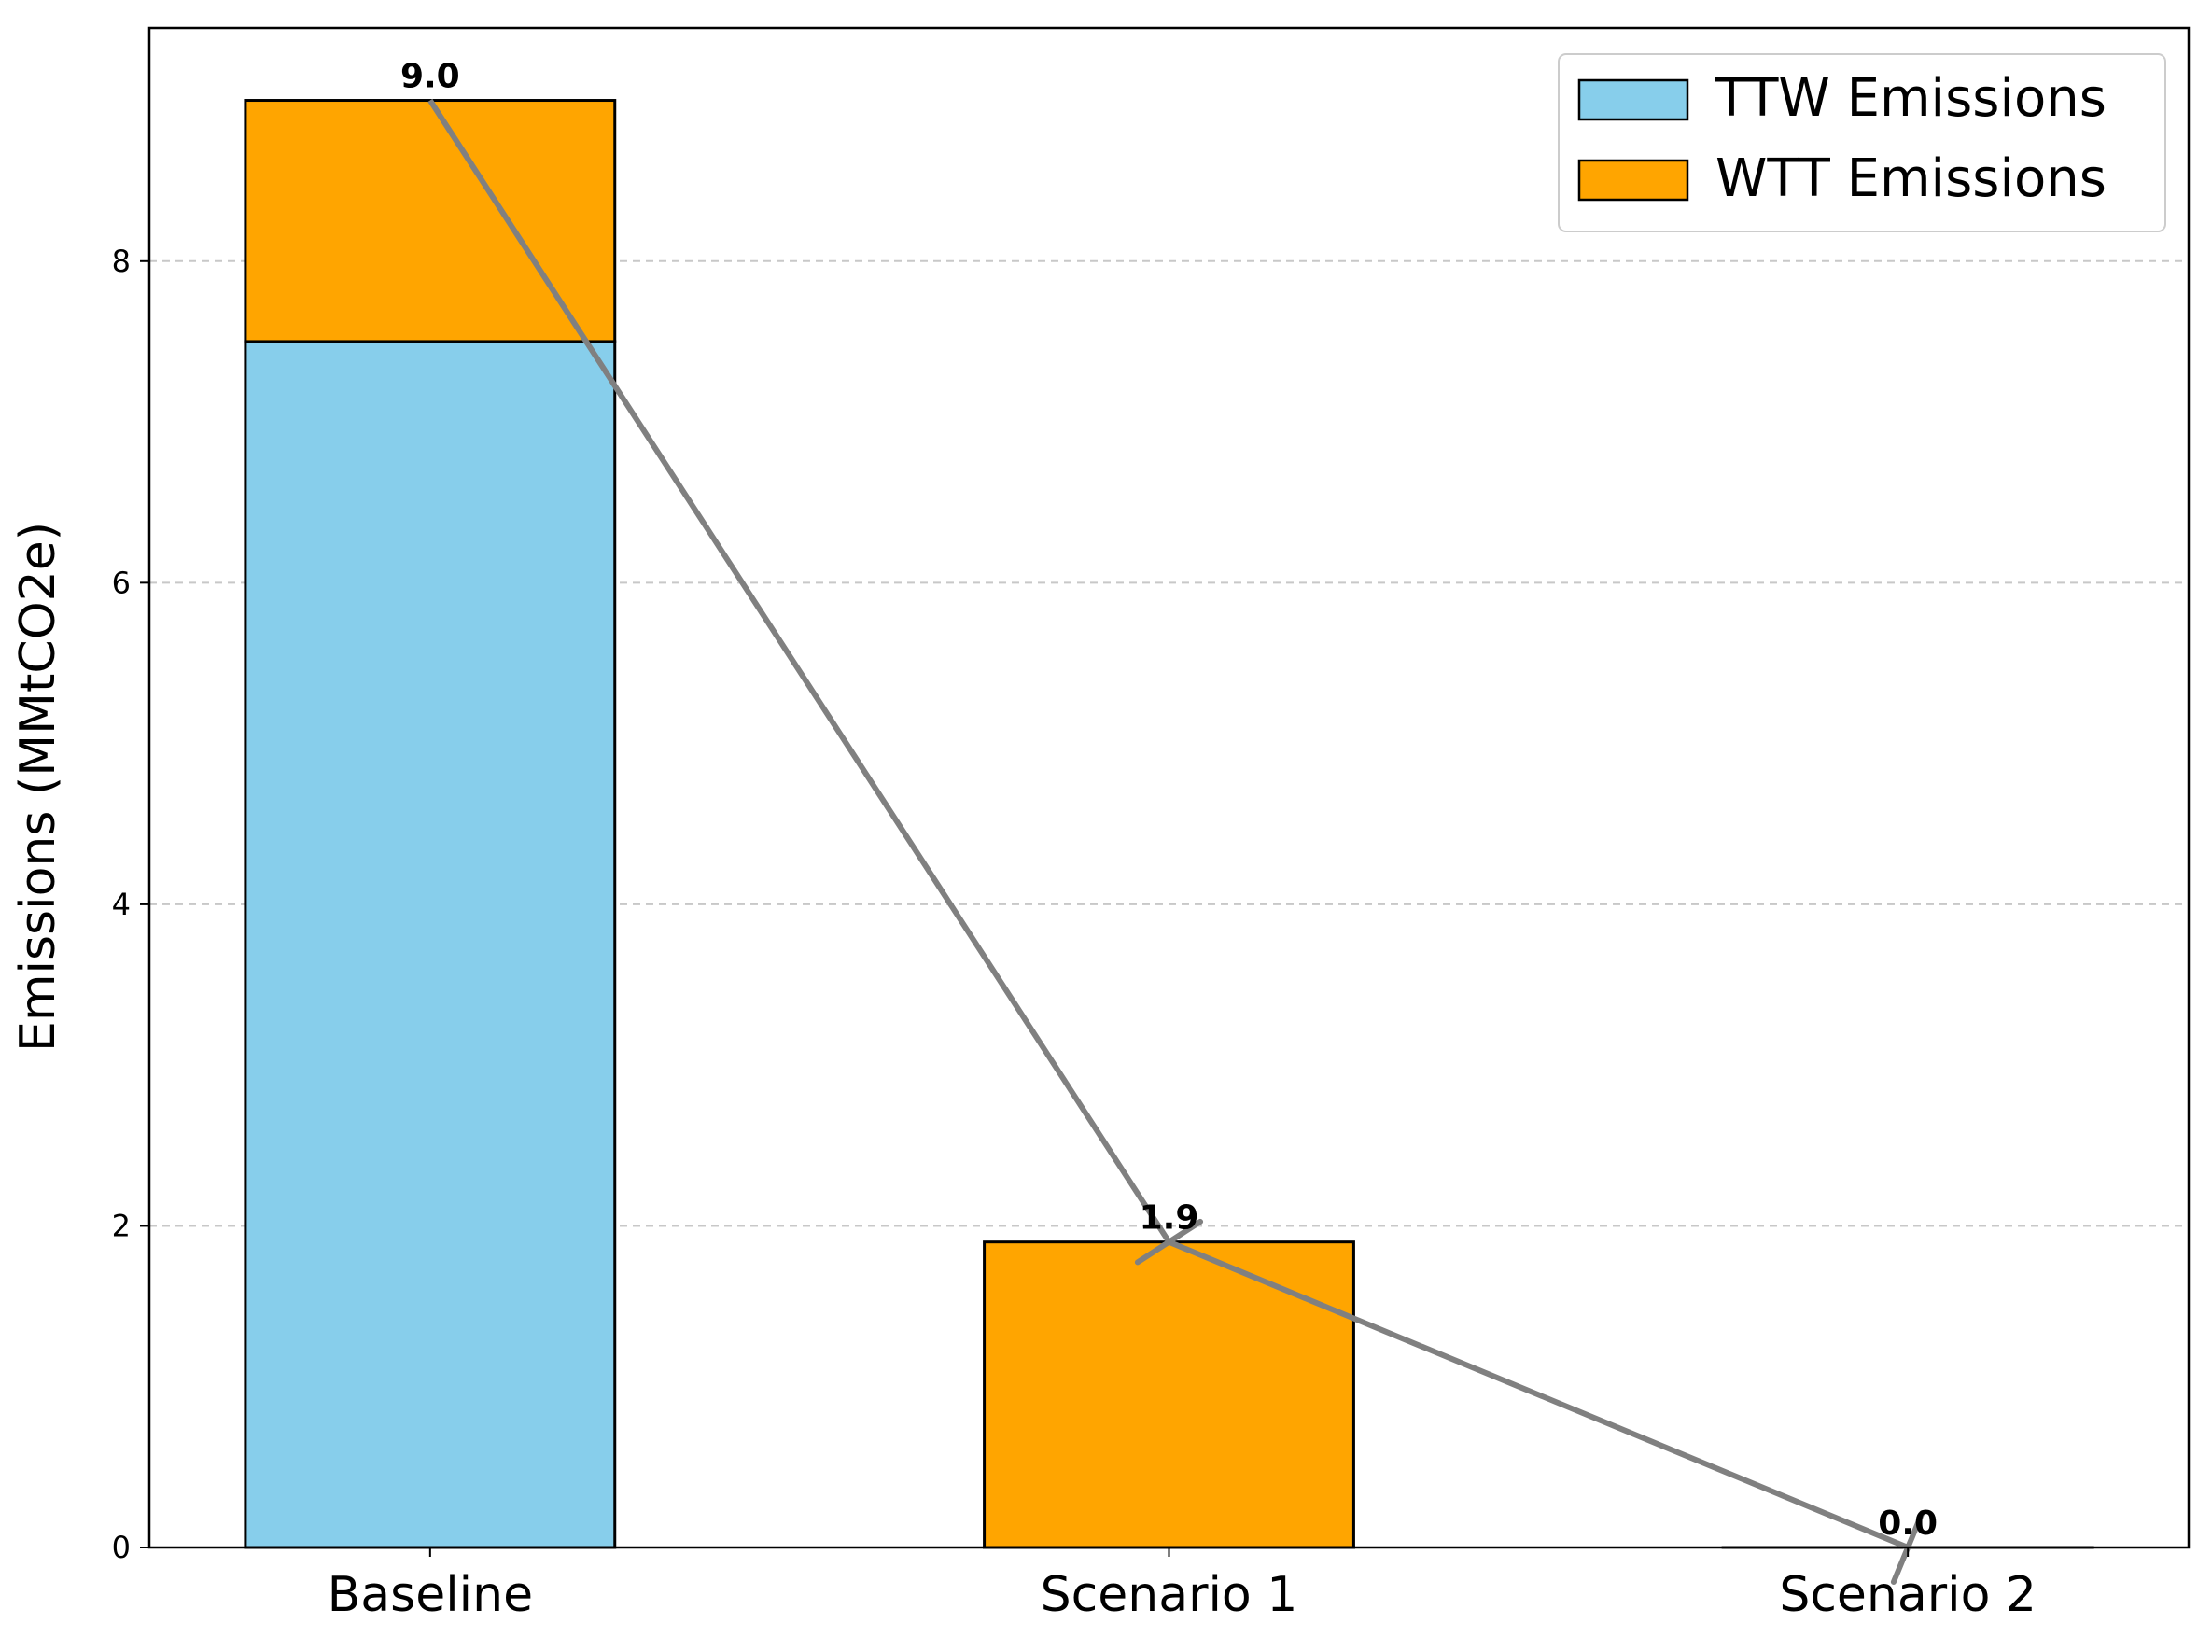  Describe the element at coordinates (121, 1547) in the screenshot. I see `y-tick-label: 0` at that location.